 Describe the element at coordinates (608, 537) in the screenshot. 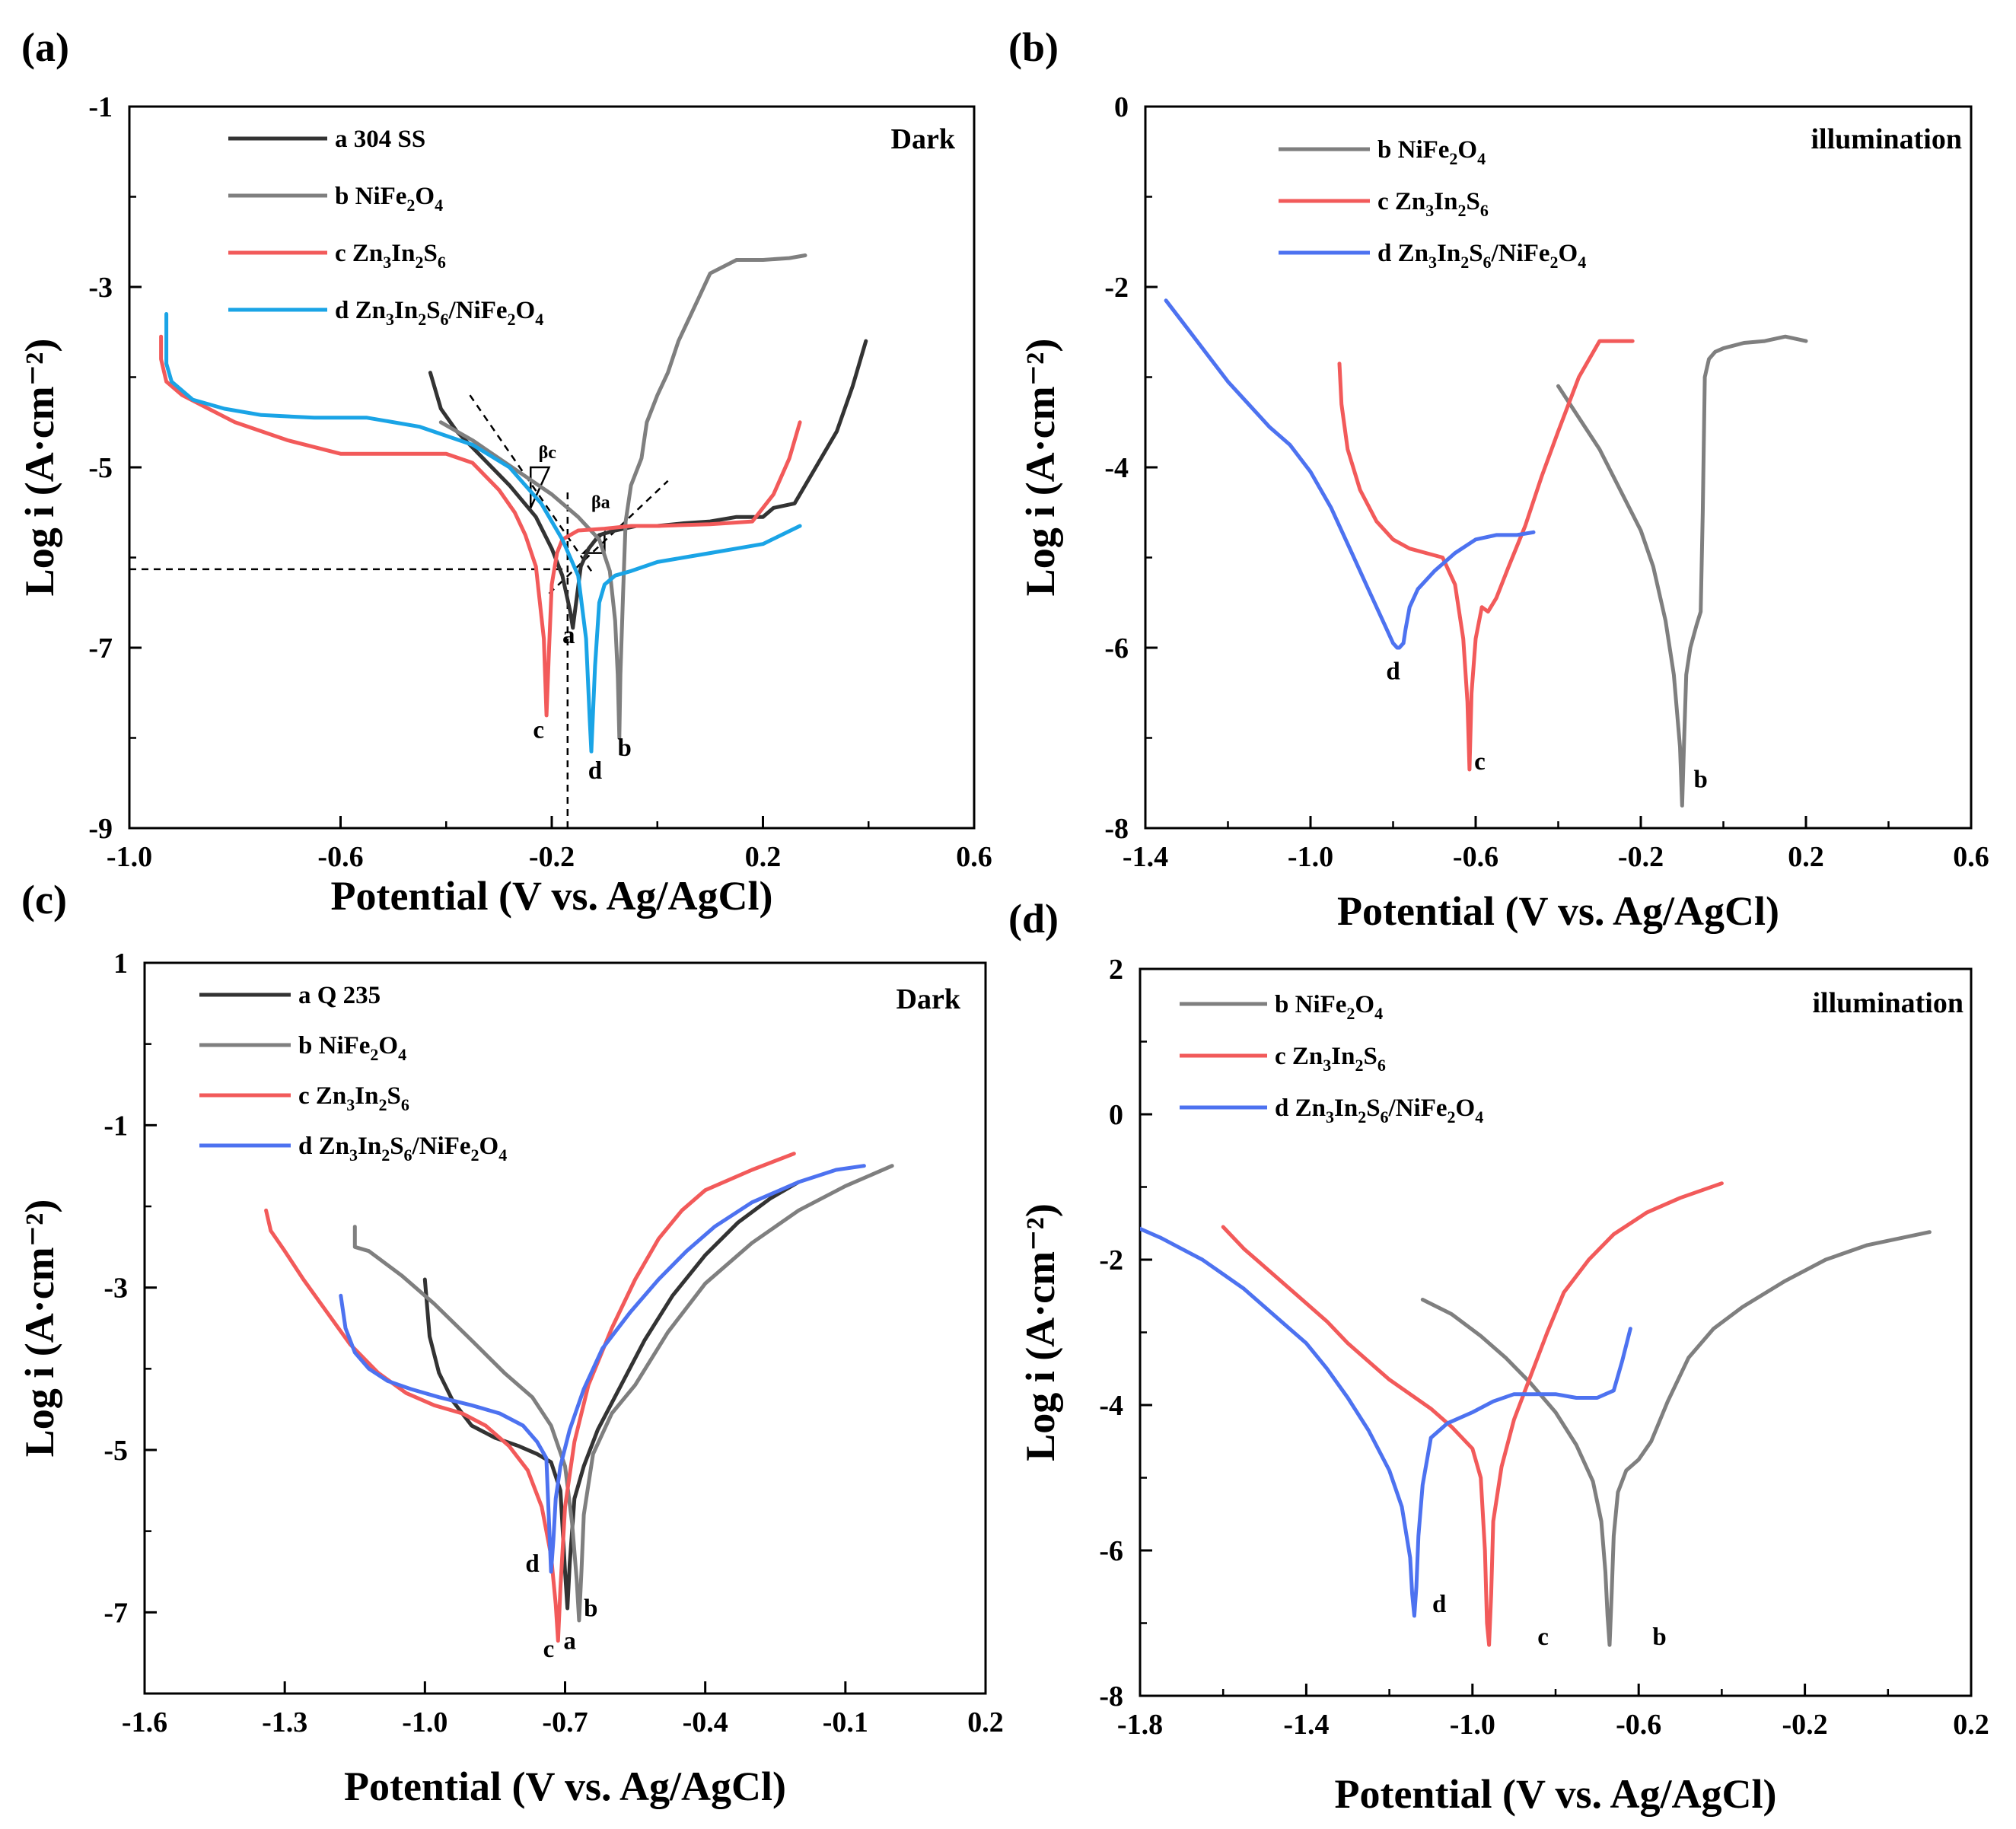

I see `tafel-anodic-line` at that location.